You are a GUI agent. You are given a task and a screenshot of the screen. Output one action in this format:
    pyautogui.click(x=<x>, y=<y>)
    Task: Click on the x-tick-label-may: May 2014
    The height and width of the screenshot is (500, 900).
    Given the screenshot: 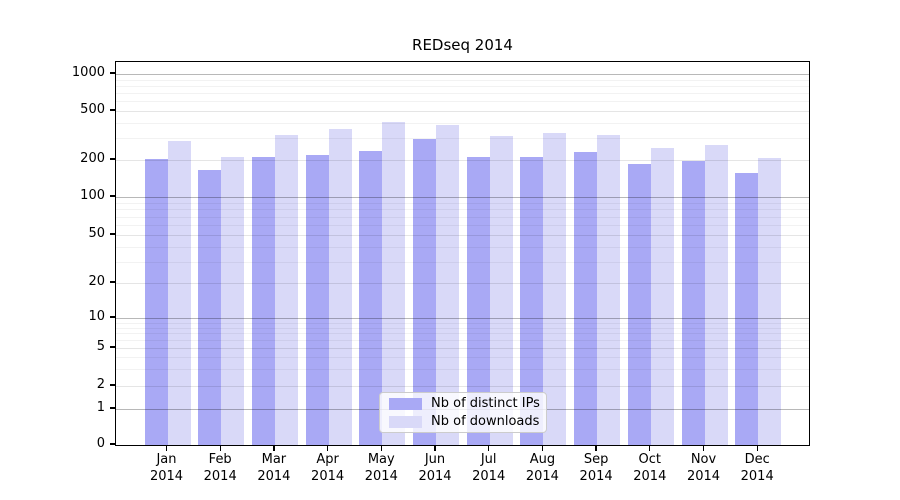 What is the action you would take?
    pyautogui.click(x=381, y=468)
    